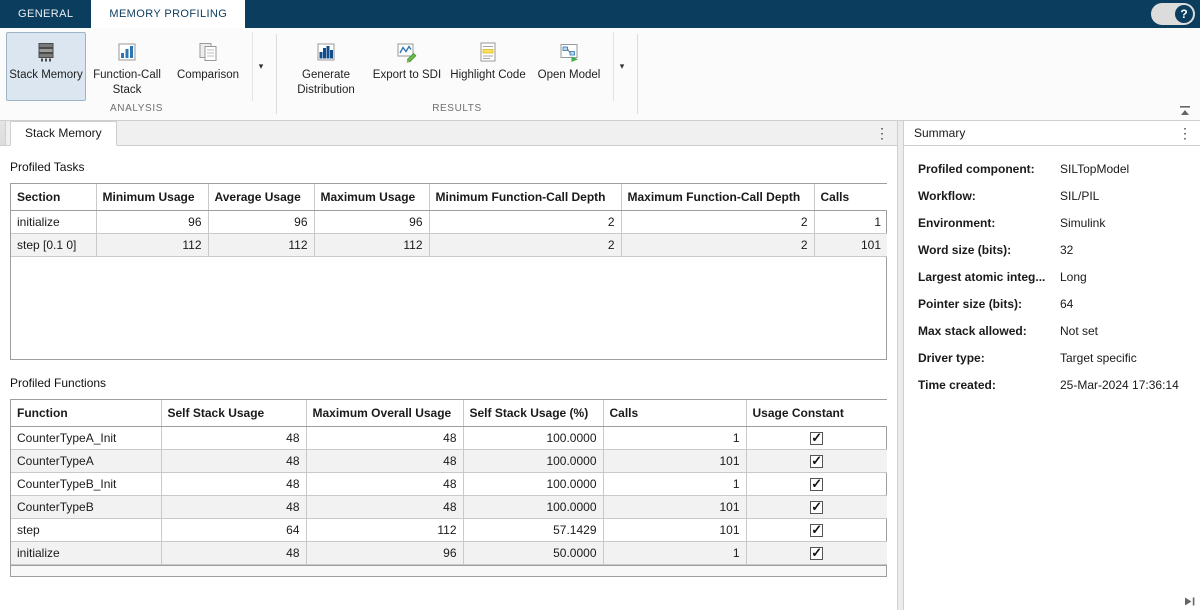 The height and width of the screenshot is (610, 1200). Describe the element at coordinates (1052, 169) in the screenshot. I see `list-item: Profiled component: SILTopModel` at that location.